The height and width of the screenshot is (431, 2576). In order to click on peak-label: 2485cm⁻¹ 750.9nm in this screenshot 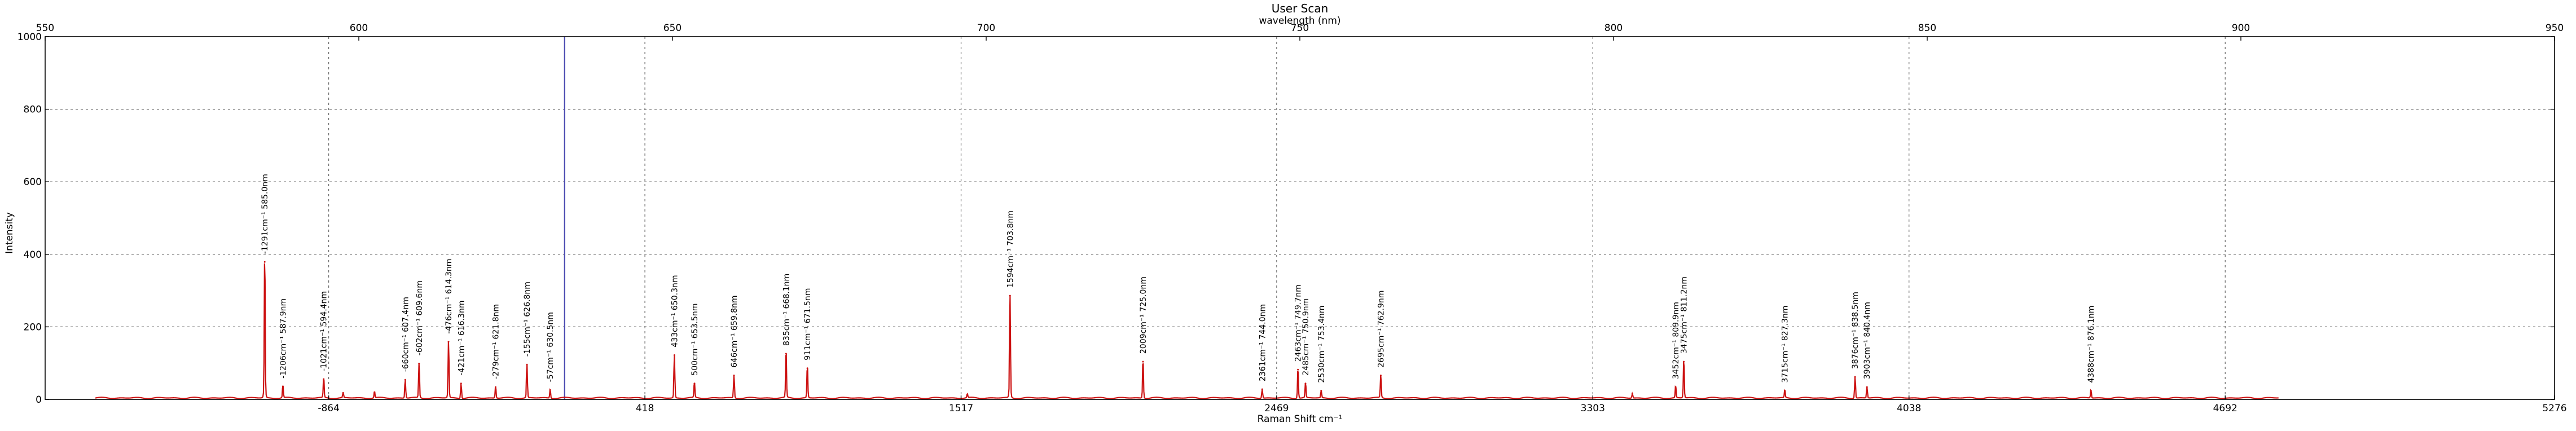, I will do `click(1306, 337)`.